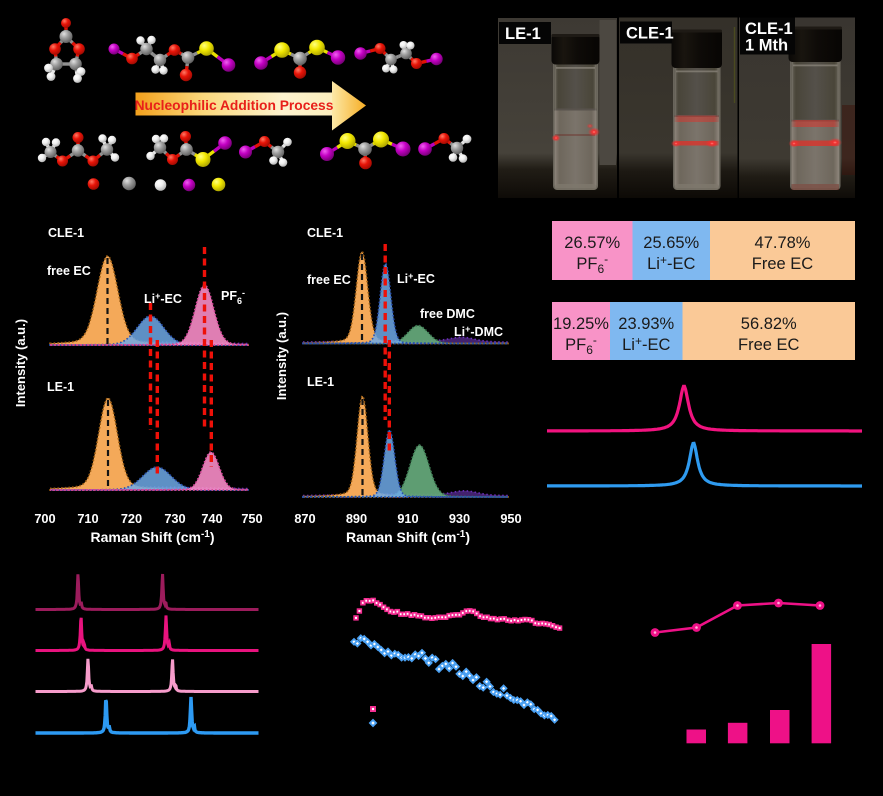 This screenshot has height=796, width=883. Describe the element at coordinates (304, 518) in the screenshot. I see `svg-text: 870` at that location.